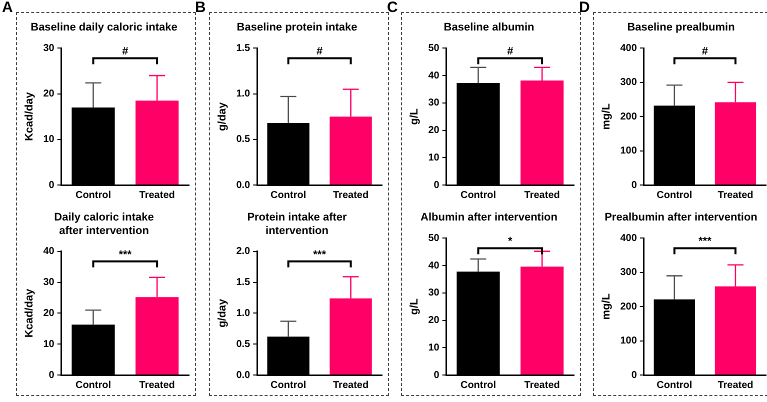  Describe the element at coordinates (104, 224) in the screenshot. I see `chart-title: Daily caloric intake after intervention` at that location.